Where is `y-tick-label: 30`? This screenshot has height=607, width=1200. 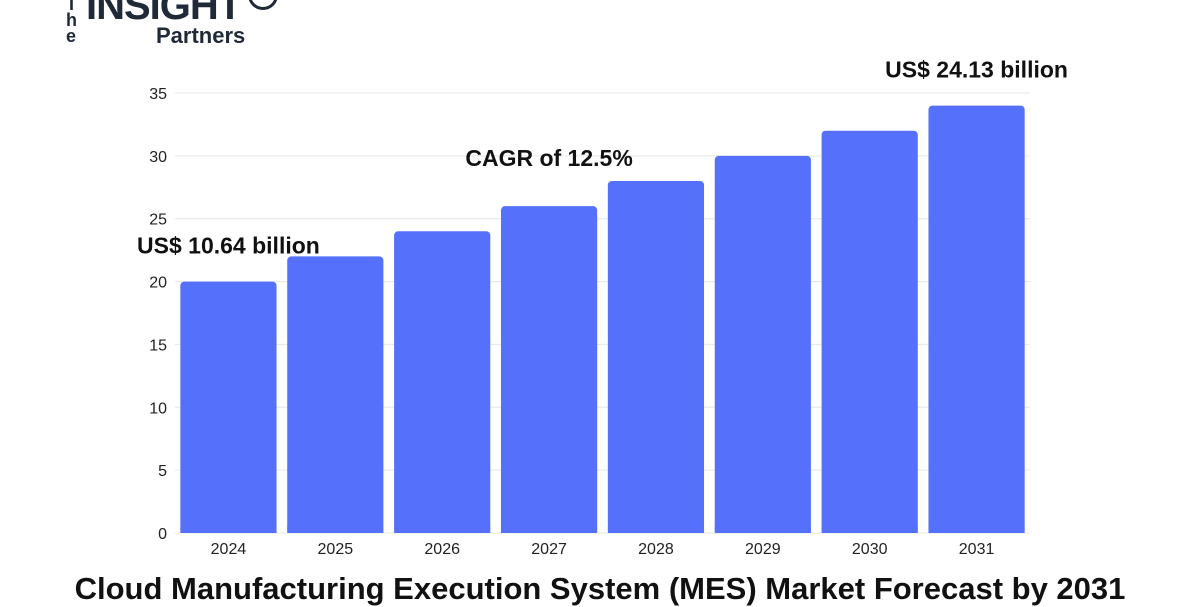 y-tick-label: 30 is located at coordinates (158, 157).